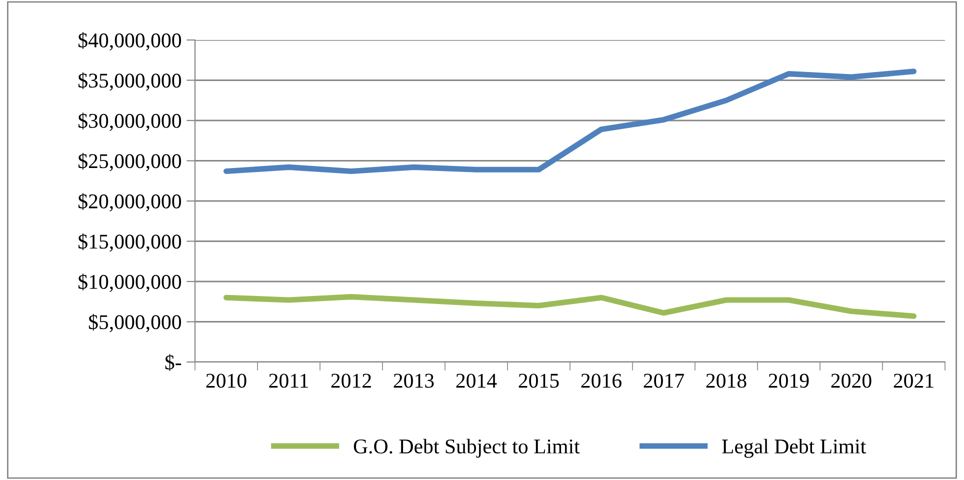  What do you see at coordinates (664, 381) in the screenshot?
I see `x-tick-label: 2017` at bounding box center [664, 381].